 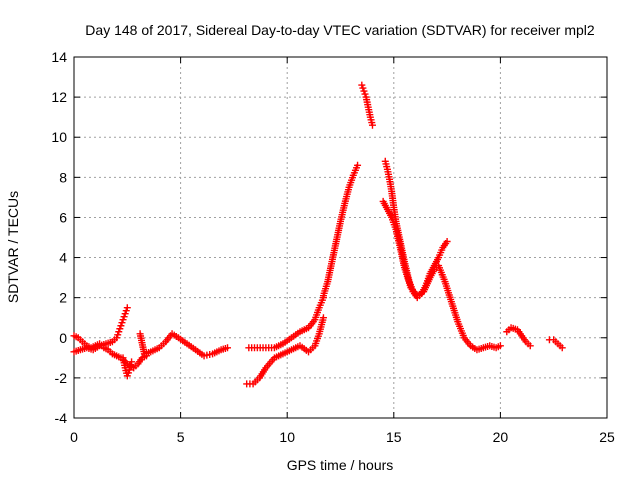 What do you see at coordinates (13, 247) in the screenshot?
I see `y-axis-label: SDTVAR / TECUs` at bounding box center [13, 247].